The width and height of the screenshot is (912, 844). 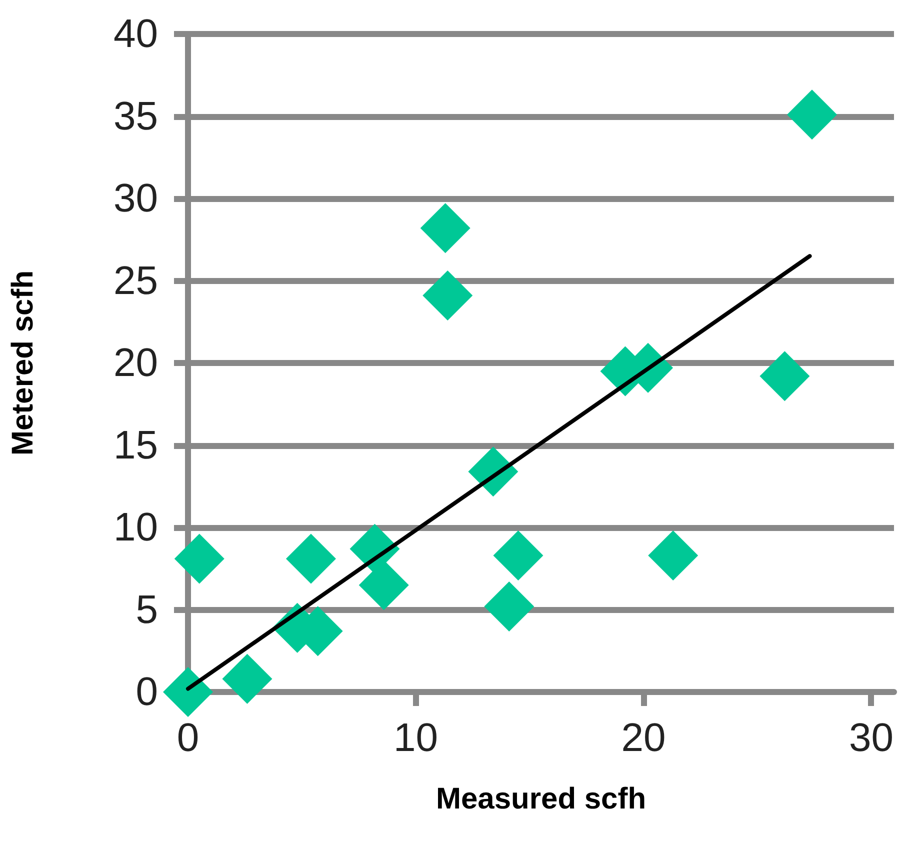 I want to click on y-tick-label: 10, so click(x=136, y=528).